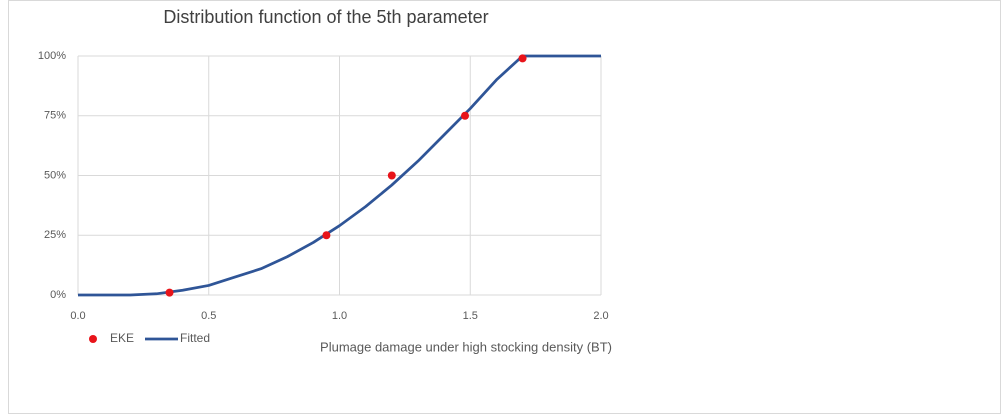 Image resolution: width=1001 pixels, height=414 pixels. I want to click on legend-label: Fitted, so click(195, 338).